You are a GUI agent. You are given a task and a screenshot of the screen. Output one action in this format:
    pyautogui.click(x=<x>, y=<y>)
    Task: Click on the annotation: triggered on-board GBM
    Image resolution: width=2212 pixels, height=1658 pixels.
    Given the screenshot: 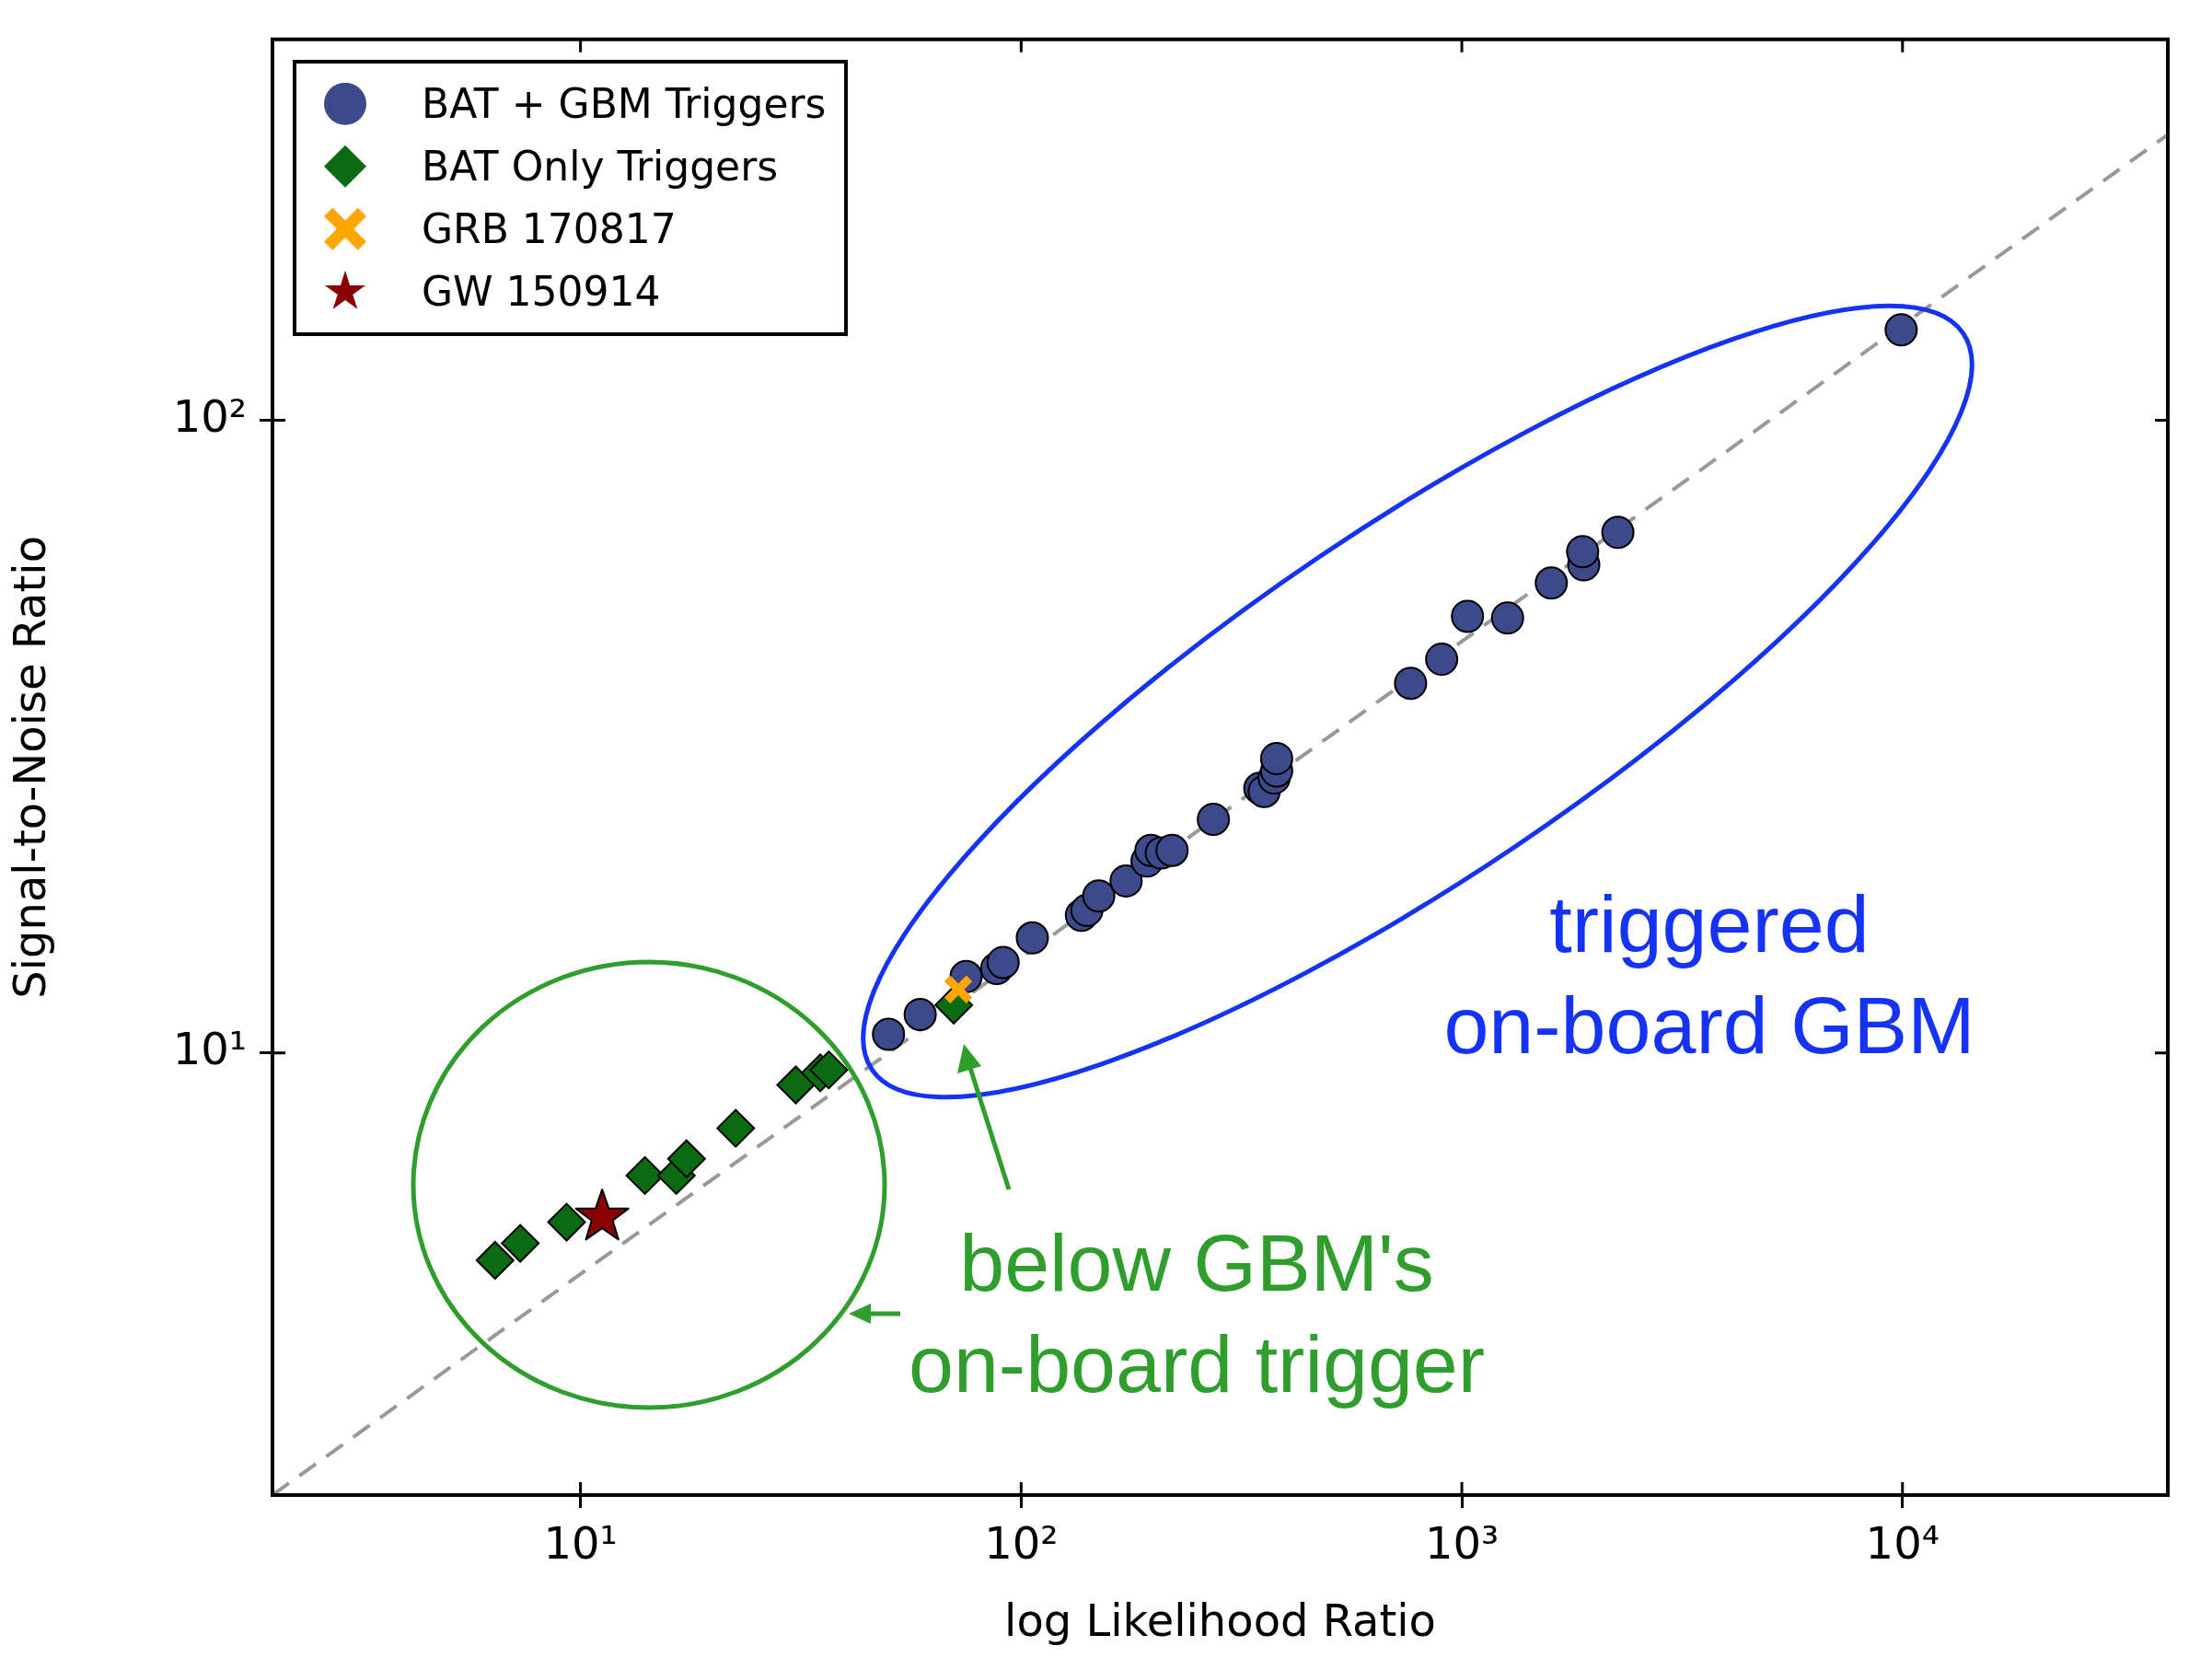 What is the action you would take?
    pyautogui.click(x=1709, y=975)
    